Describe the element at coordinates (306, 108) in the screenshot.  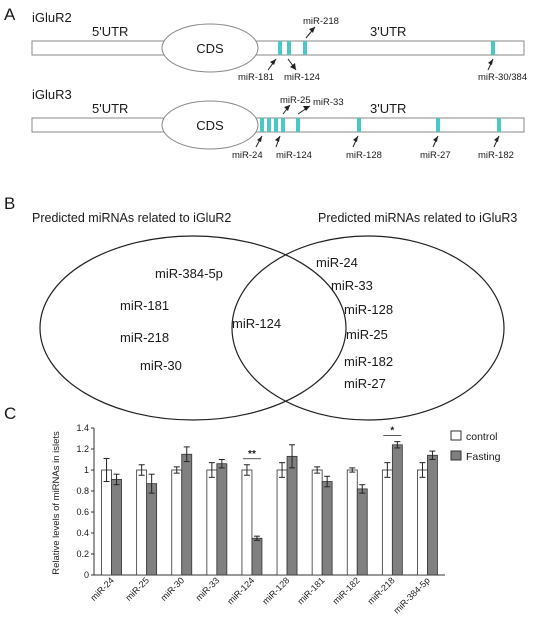
I see `iglur3-arrowhead-mir33` at that location.